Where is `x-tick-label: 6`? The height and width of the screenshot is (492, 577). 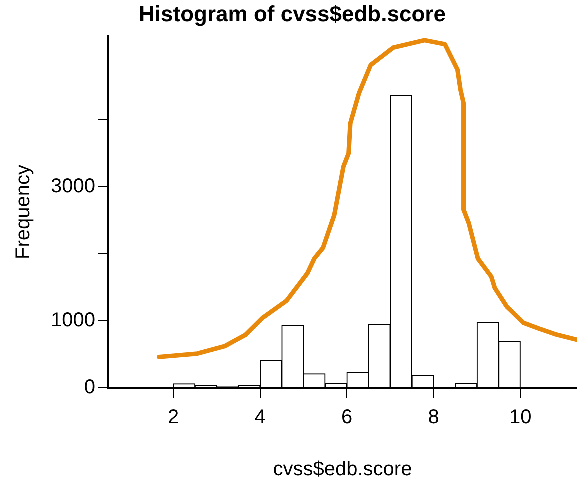
x-tick-label: 6 is located at coordinates (347, 417).